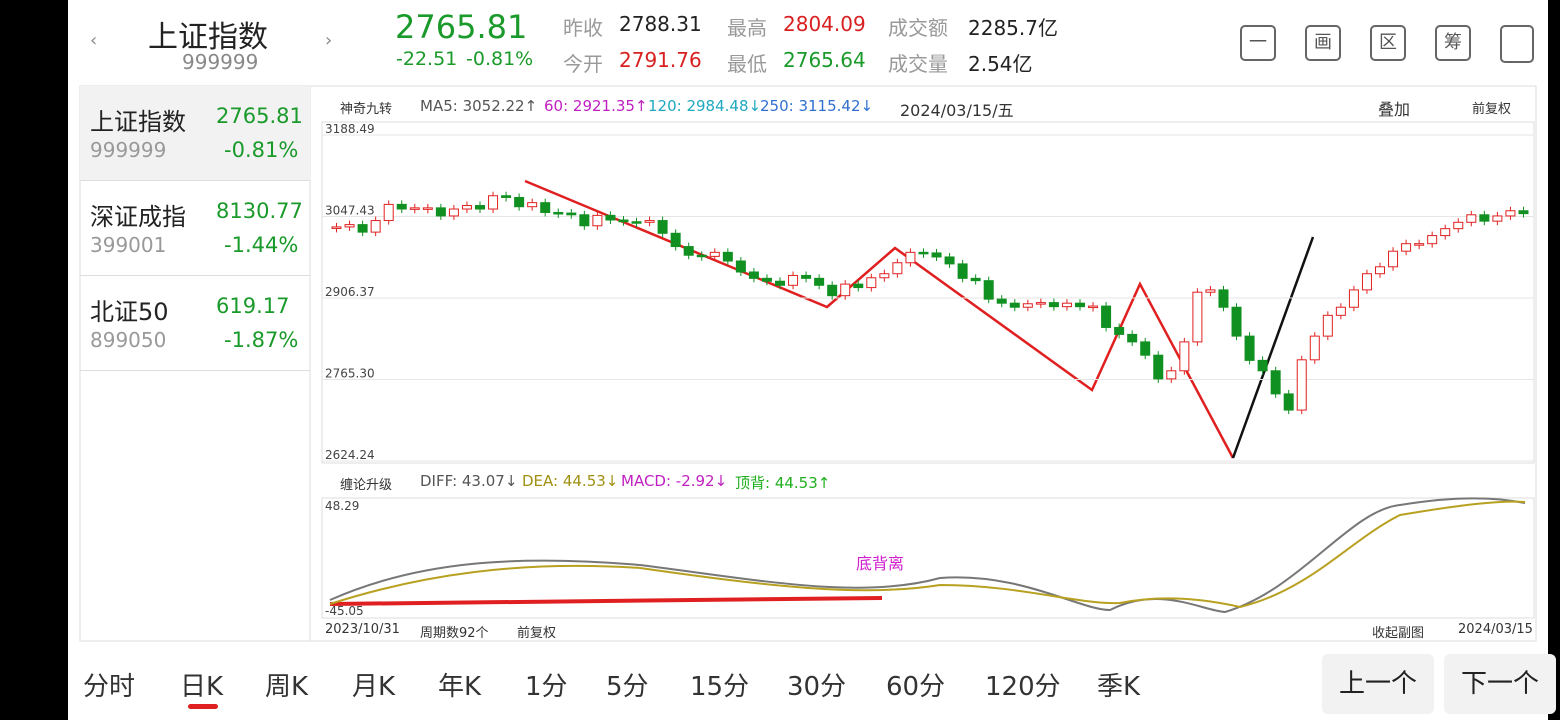 The height and width of the screenshot is (720, 1560). What do you see at coordinates (329, 40) in the screenshot?
I see `next-arrow: ›` at bounding box center [329, 40].